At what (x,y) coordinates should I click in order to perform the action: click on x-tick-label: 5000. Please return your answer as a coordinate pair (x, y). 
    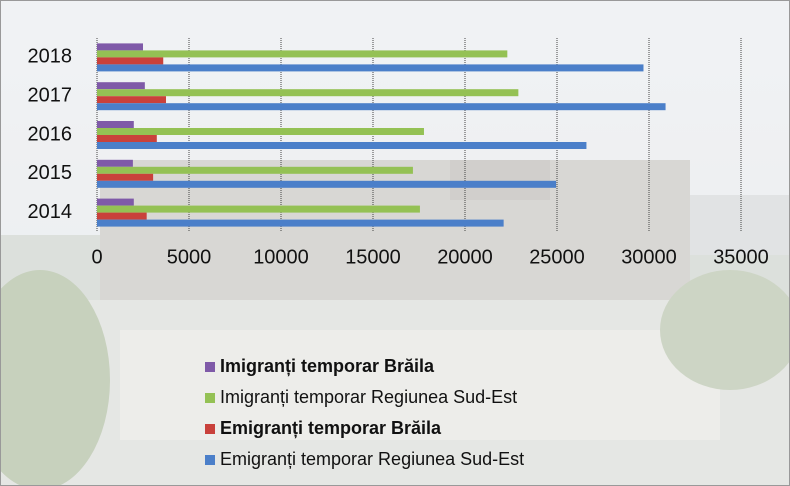
    Looking at the image, I should click on (189, 257).